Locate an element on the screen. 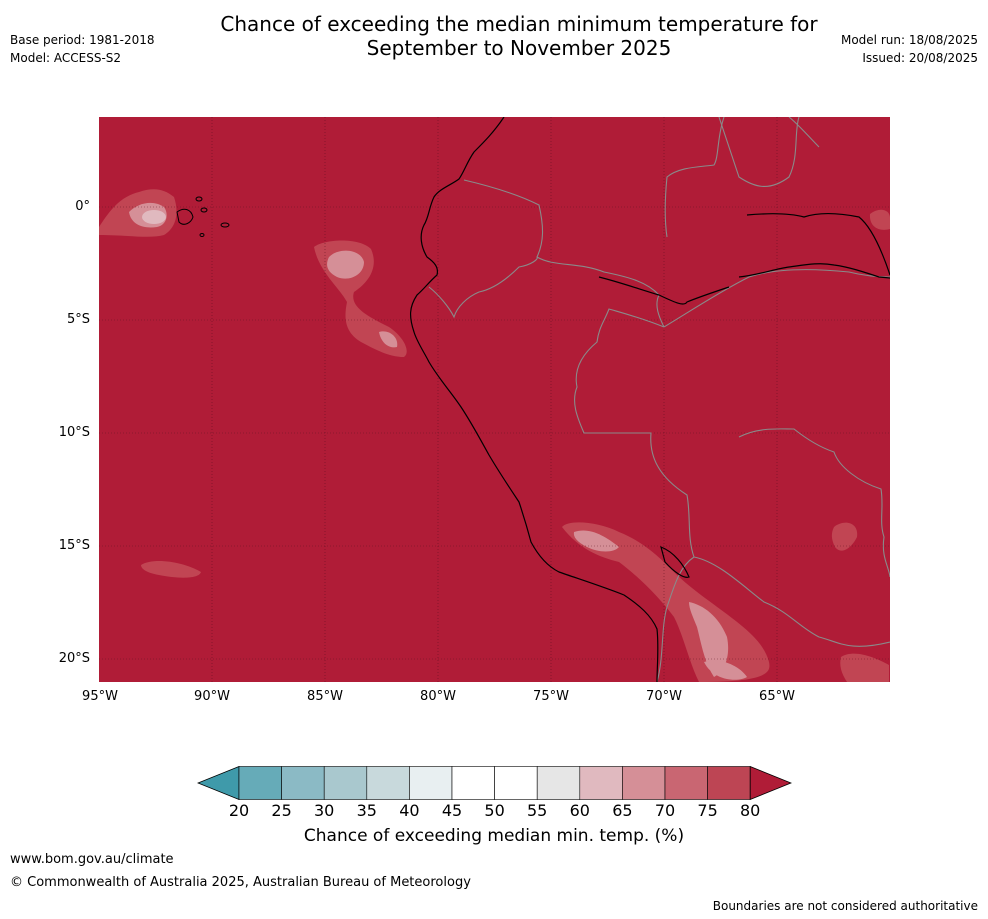 The height and width of the screenshot is (919, 988). colorbar-tick-label: 55 is located at coordinates (537, 810).